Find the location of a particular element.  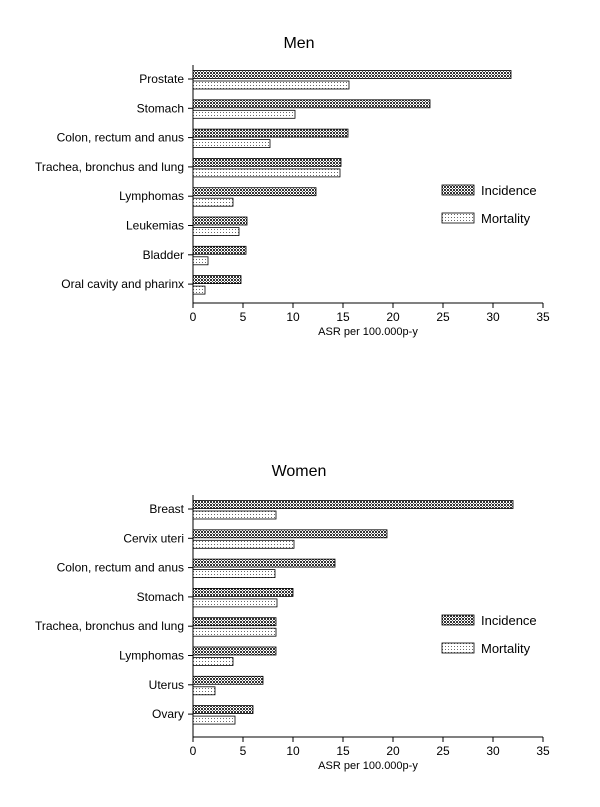

chart-title: Men is located at coordinates (298, 43).